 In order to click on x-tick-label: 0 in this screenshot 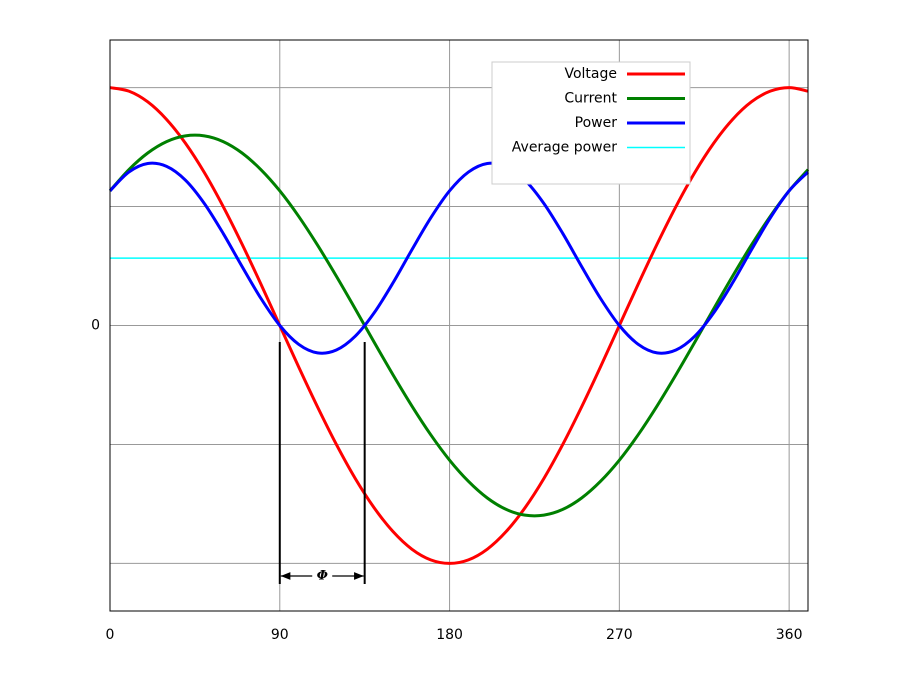, I will do `click(110, 635)`.